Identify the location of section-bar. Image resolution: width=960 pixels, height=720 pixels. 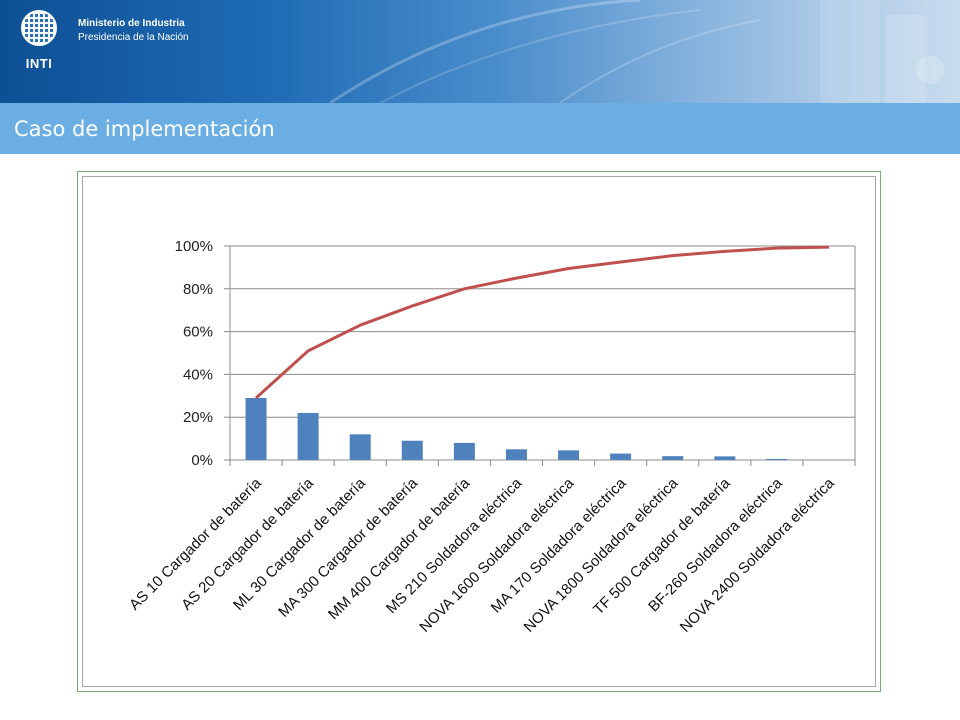
(480, 128).